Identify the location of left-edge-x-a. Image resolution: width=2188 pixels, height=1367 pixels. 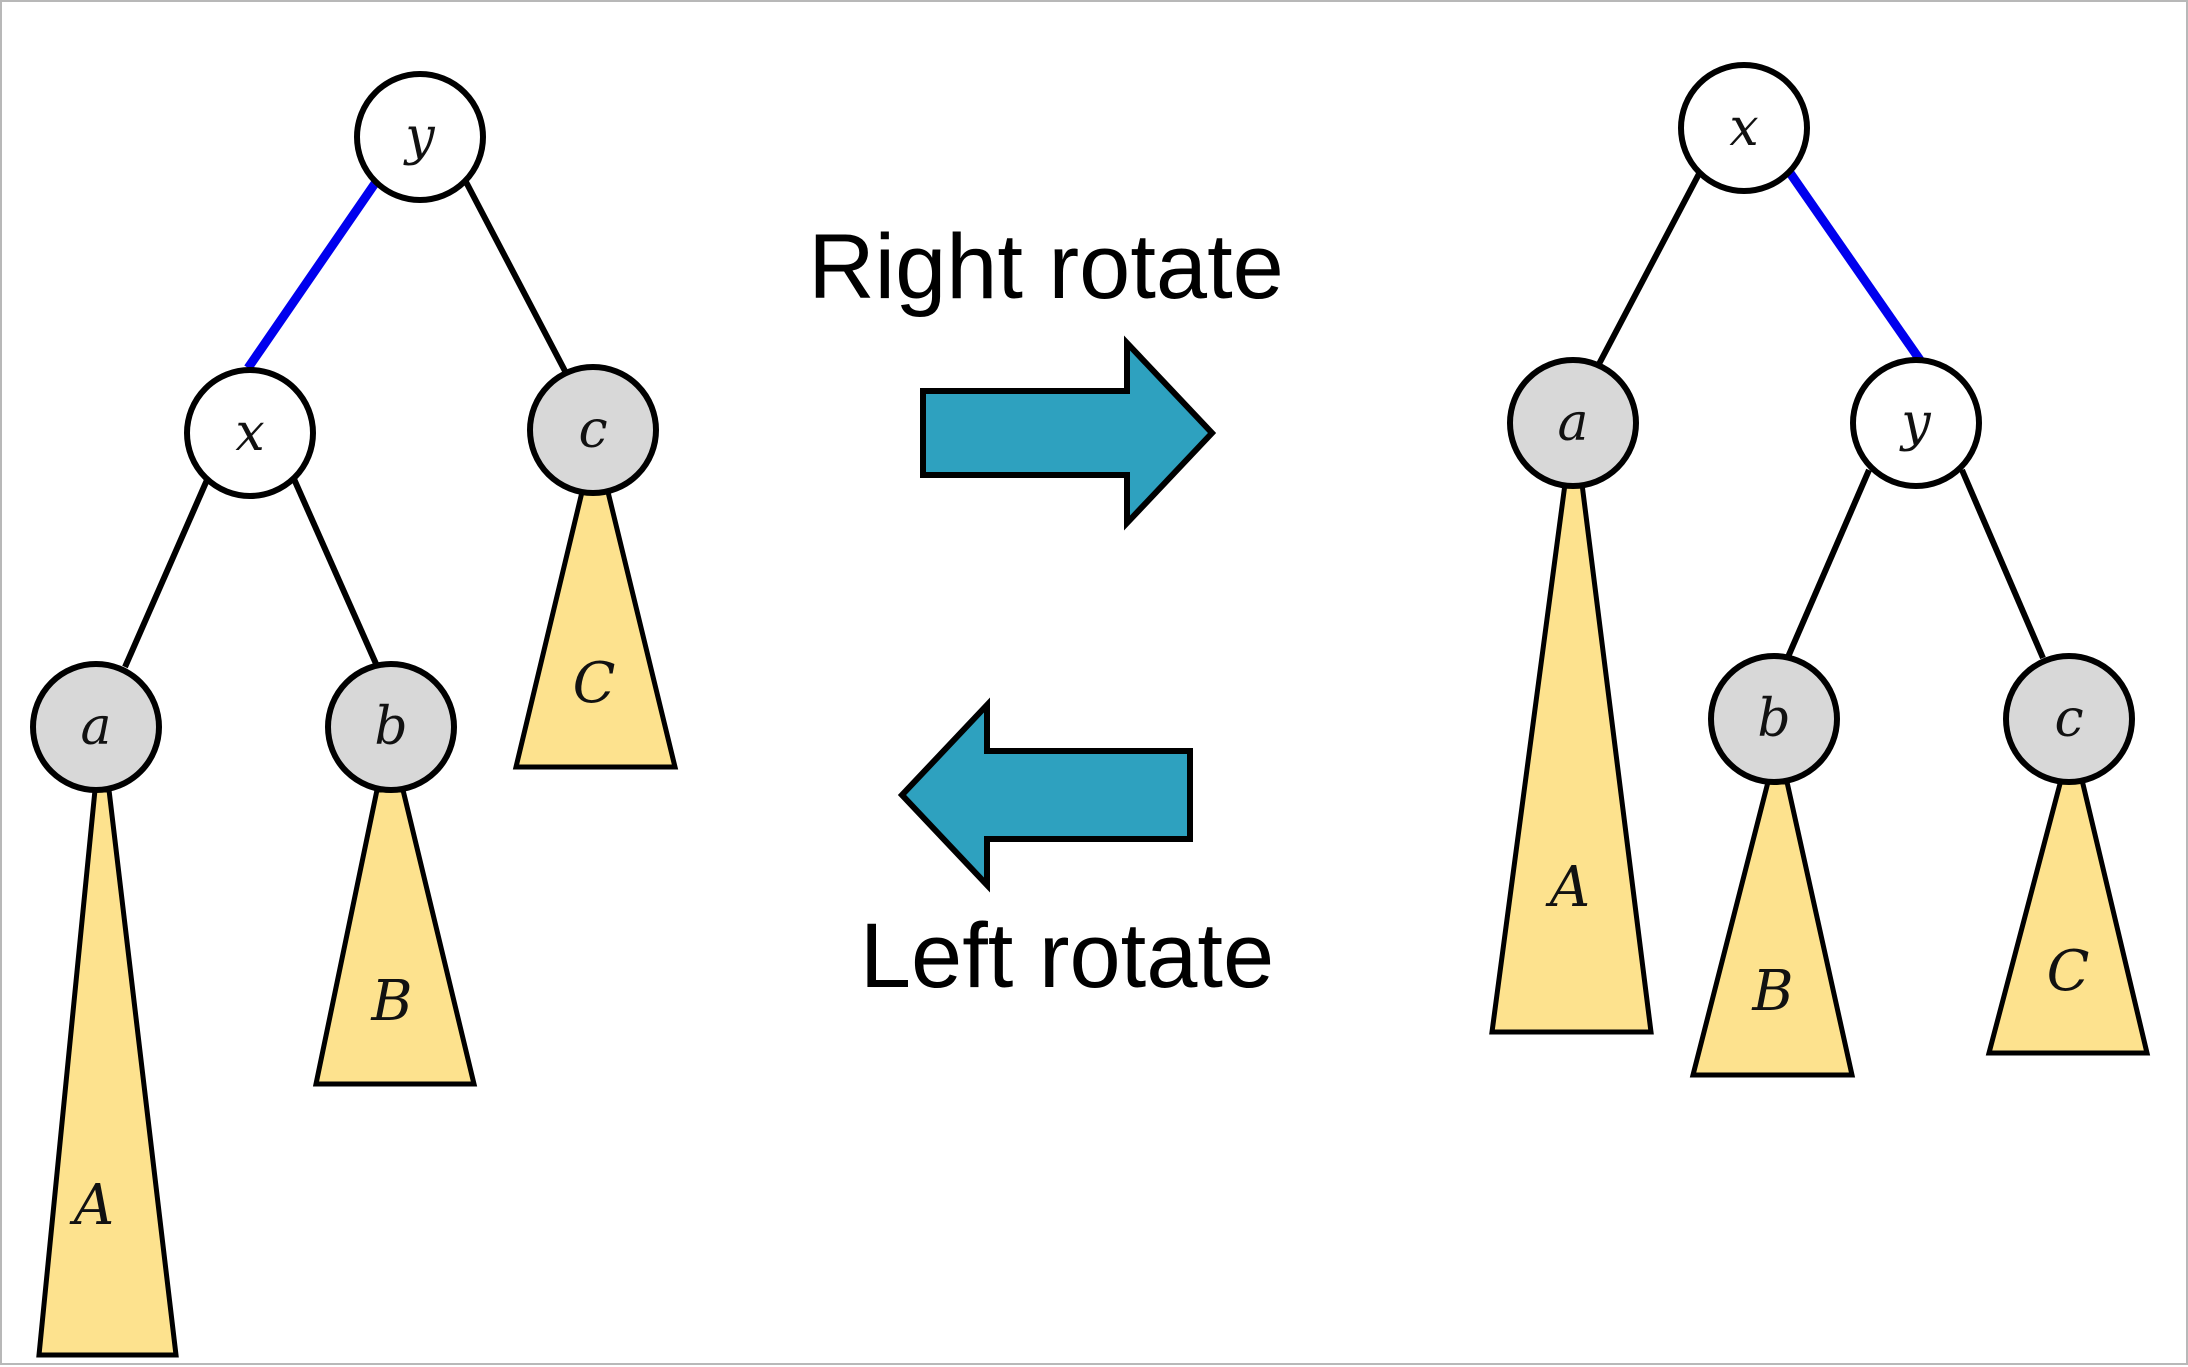
(166, 573).